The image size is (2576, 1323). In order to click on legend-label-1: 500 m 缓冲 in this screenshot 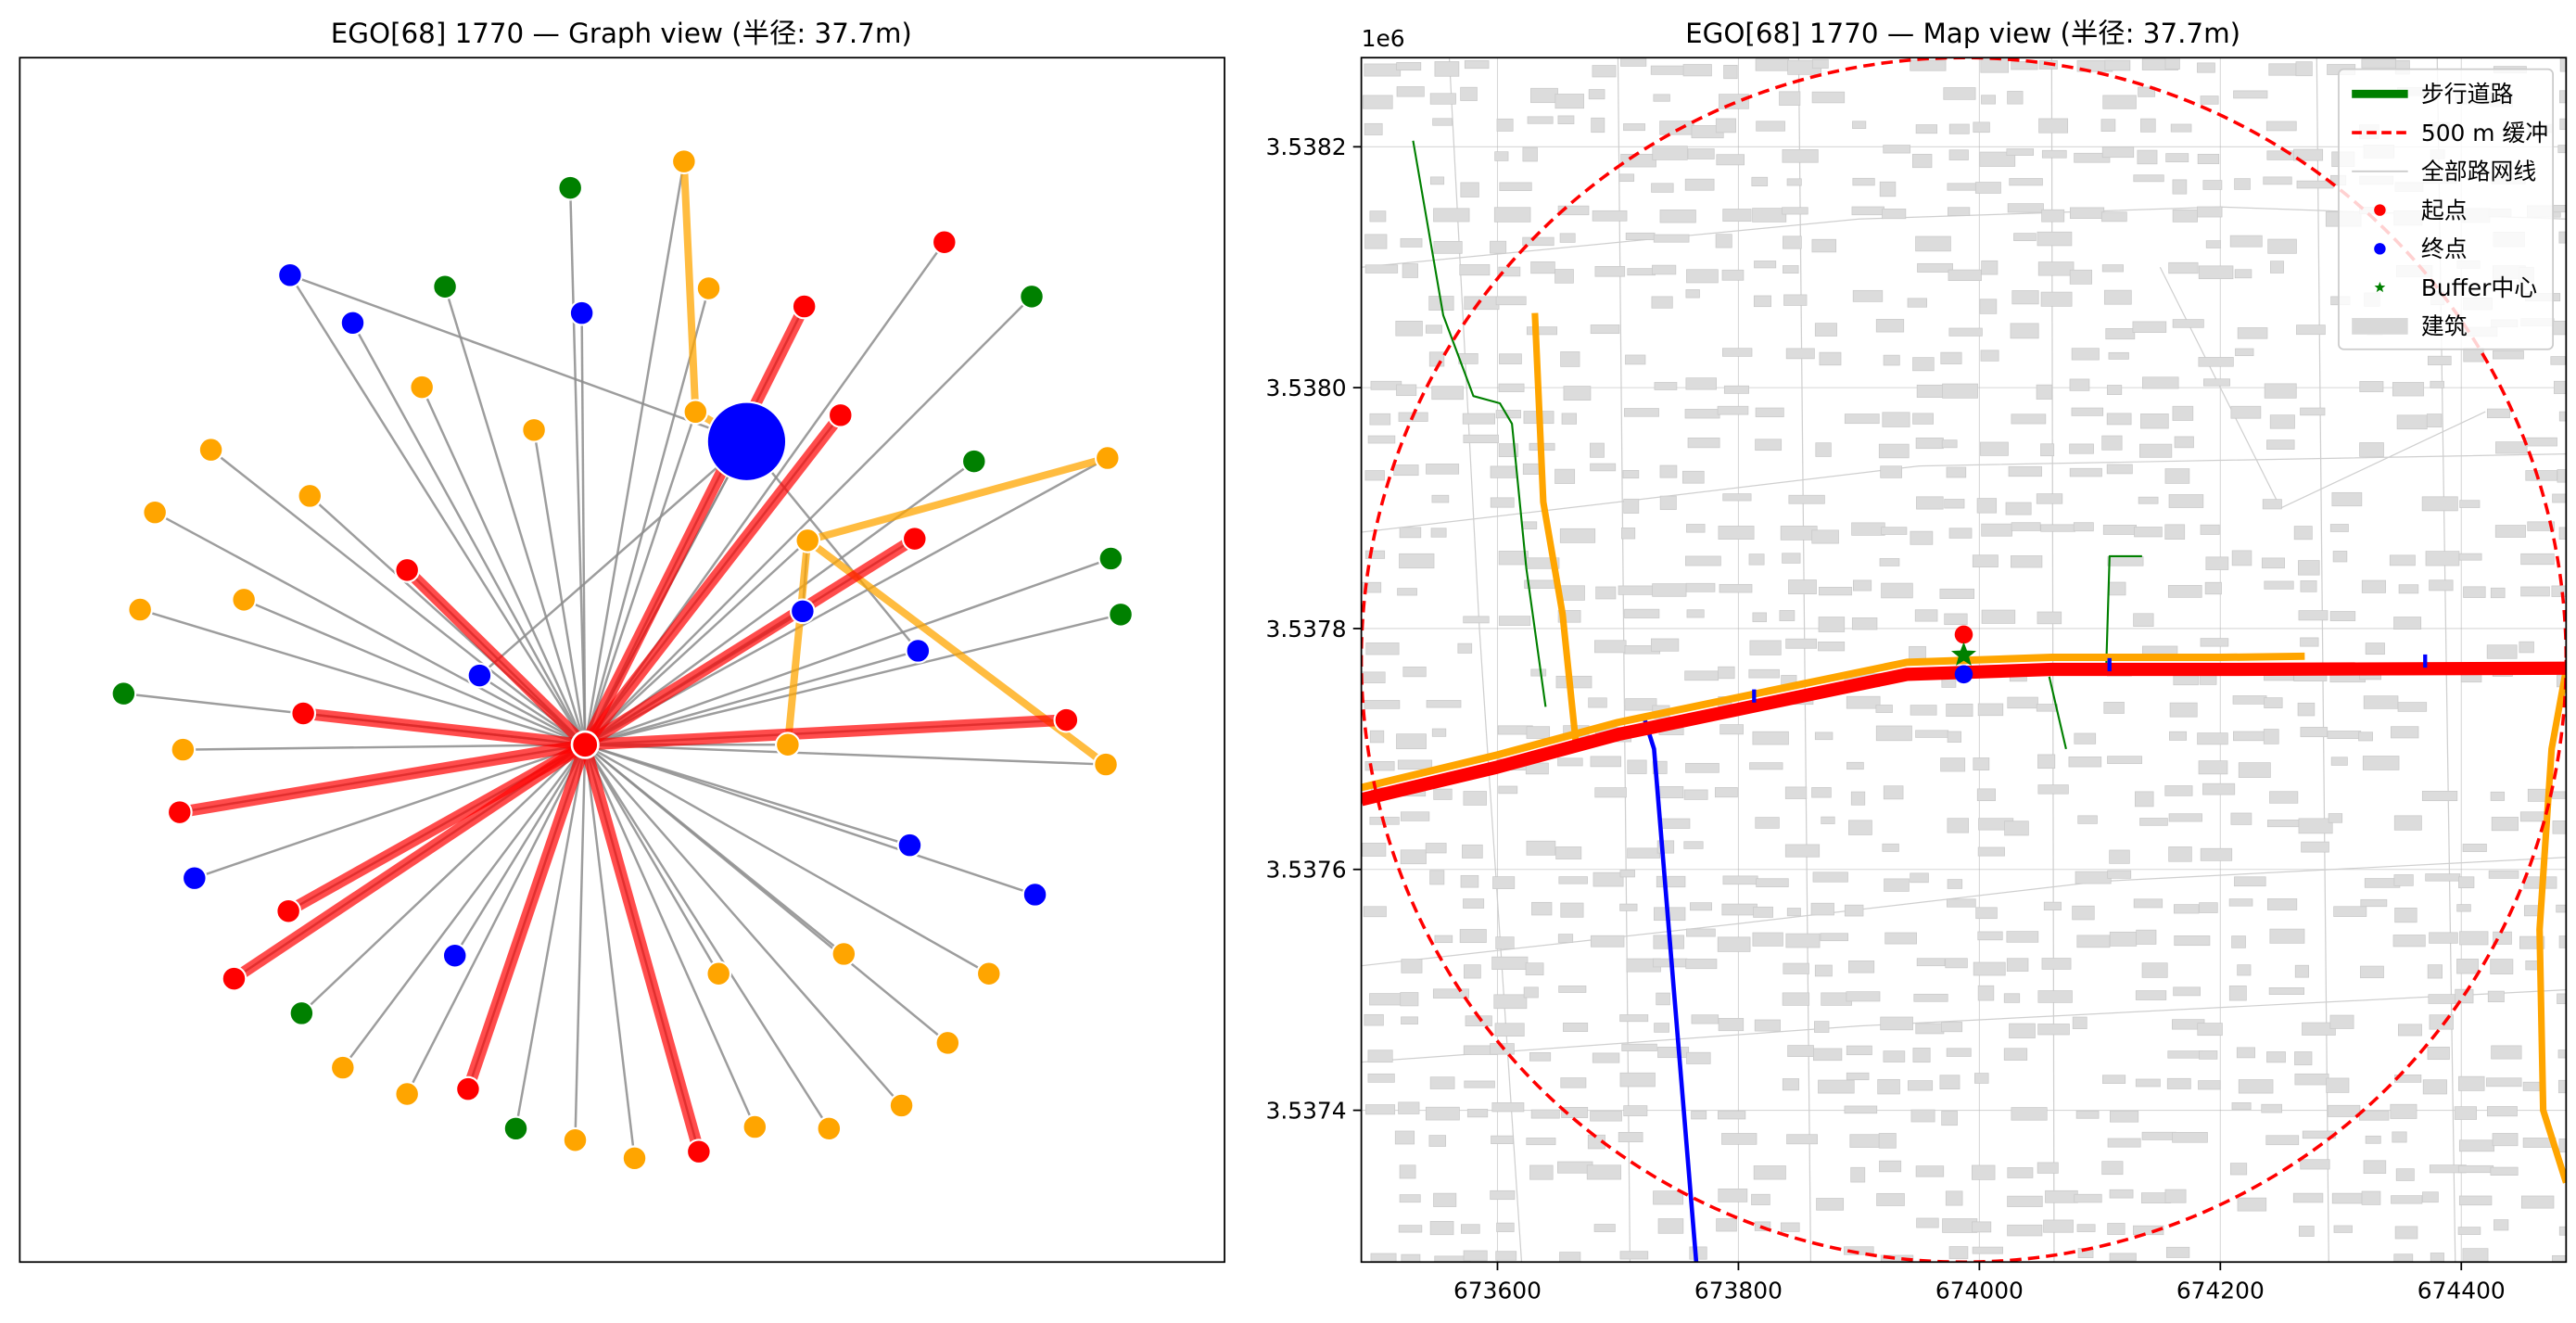, I will do `click(2484, 133)`.